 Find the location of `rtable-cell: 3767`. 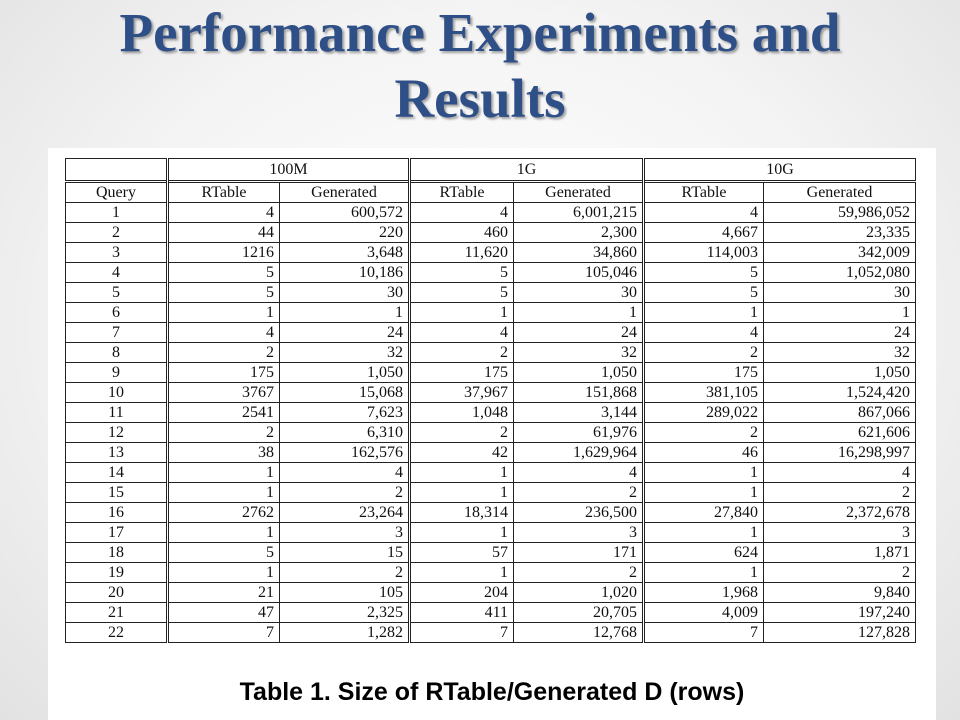

rtable-cell: 3767 is located at coordinates (223, 392).